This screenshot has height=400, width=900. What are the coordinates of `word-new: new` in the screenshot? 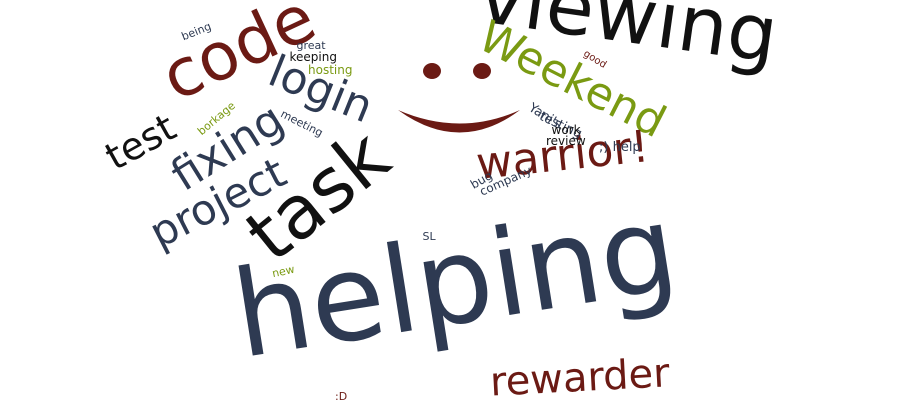 It's located at (283, 271).